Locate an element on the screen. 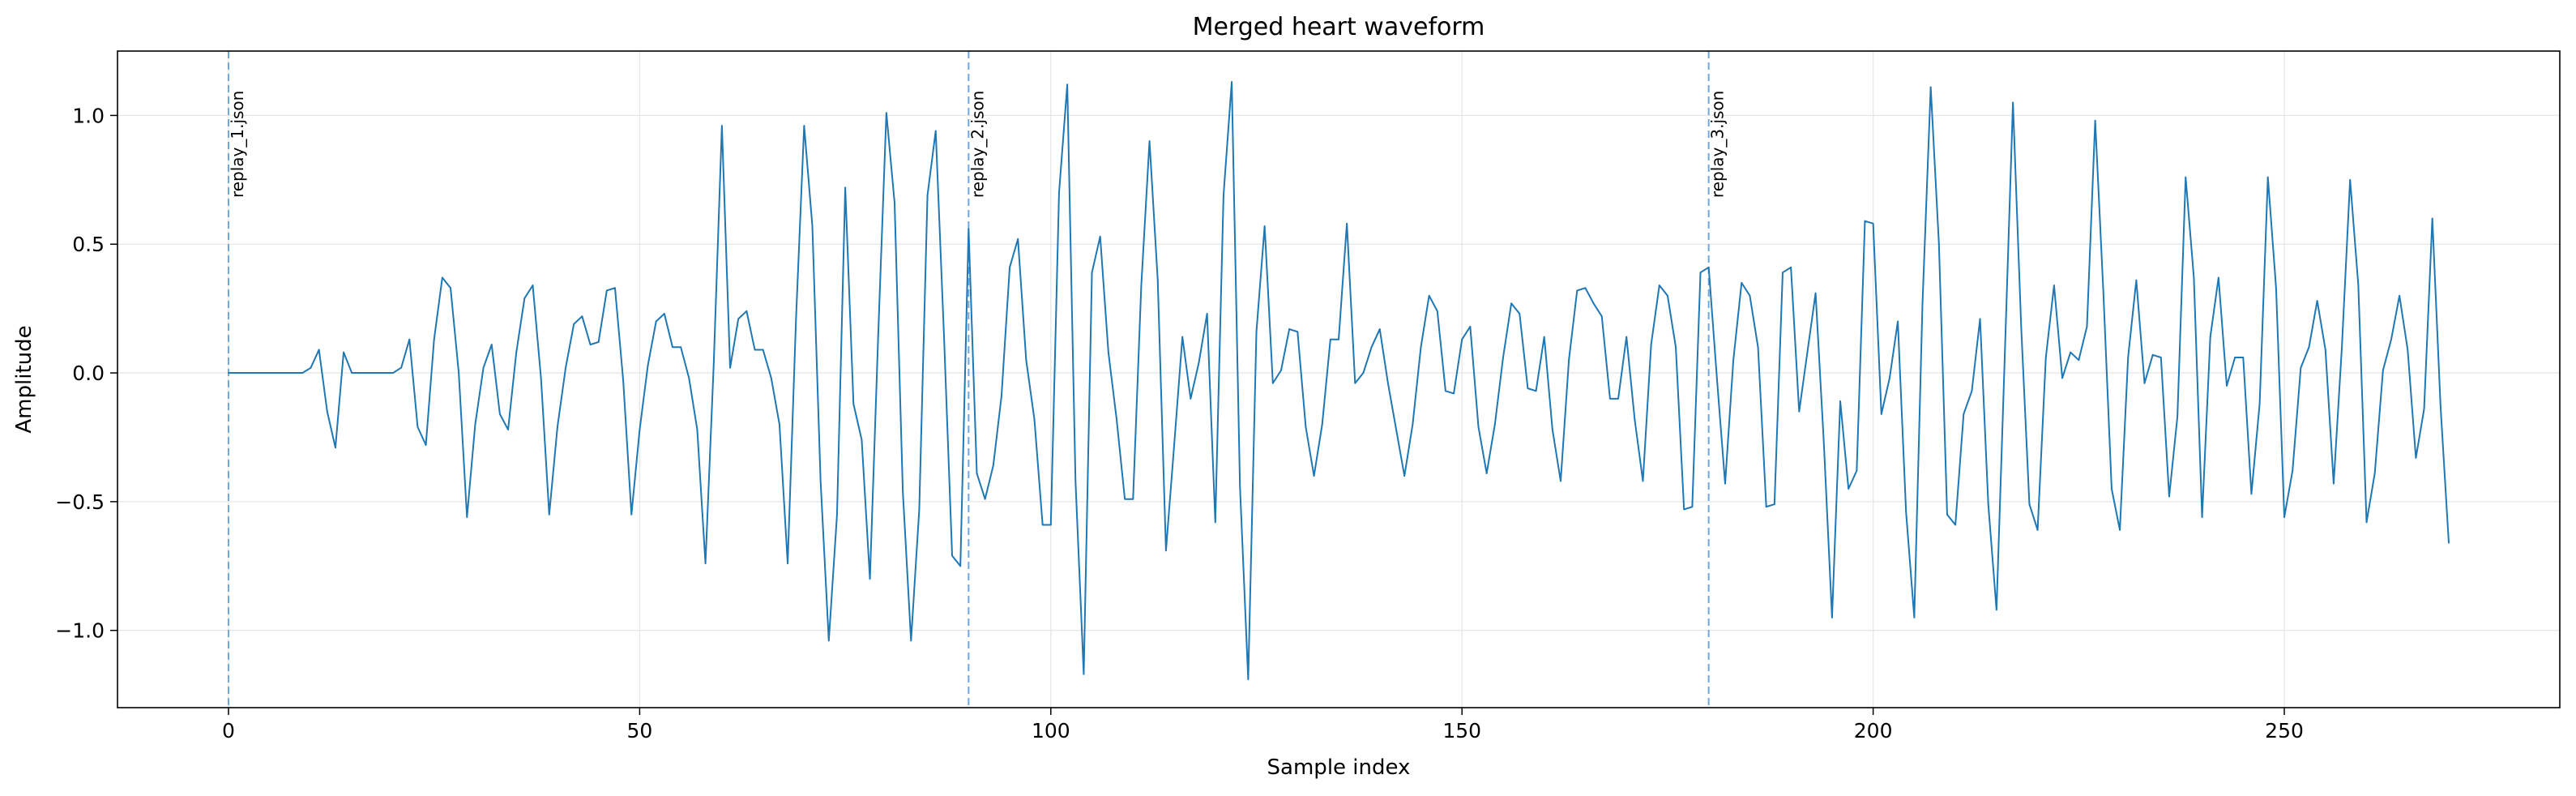 This screenshot has height=796, width=2576. x-tick-label: 150 is located at coordinates (1461, 731).